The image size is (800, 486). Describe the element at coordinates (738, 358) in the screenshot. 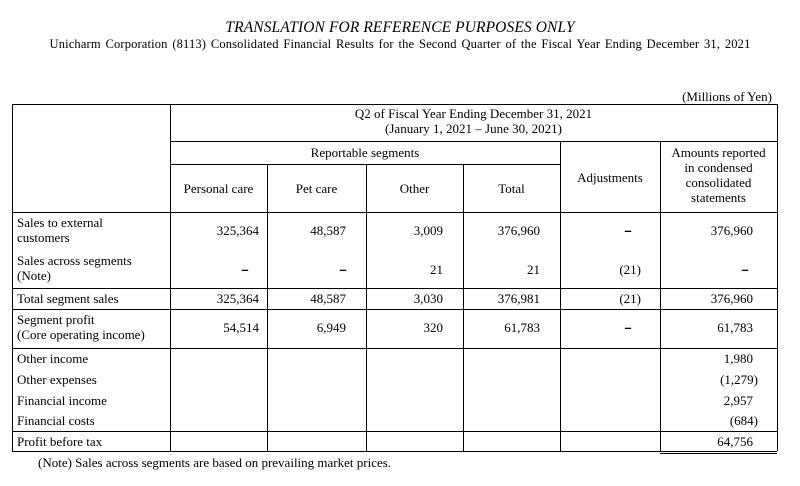

I see `cell-value: 1,980` at that location.